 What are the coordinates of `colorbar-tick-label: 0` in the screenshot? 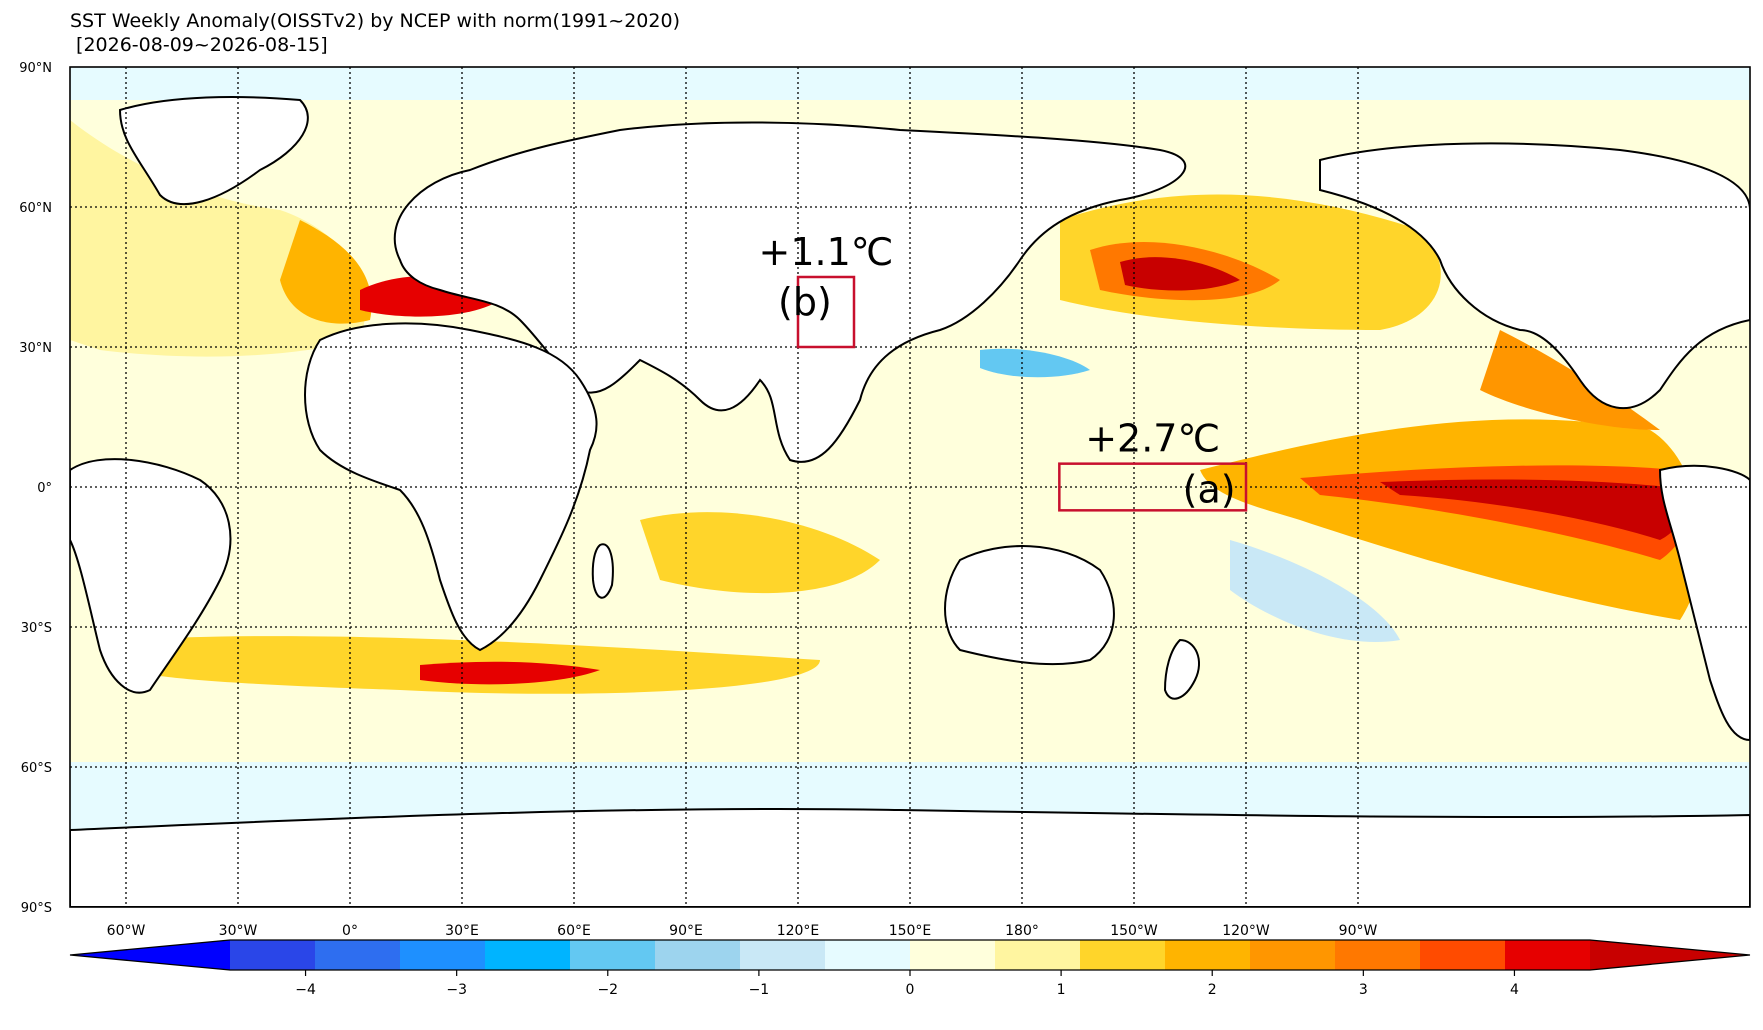 It's located at (910, 990).